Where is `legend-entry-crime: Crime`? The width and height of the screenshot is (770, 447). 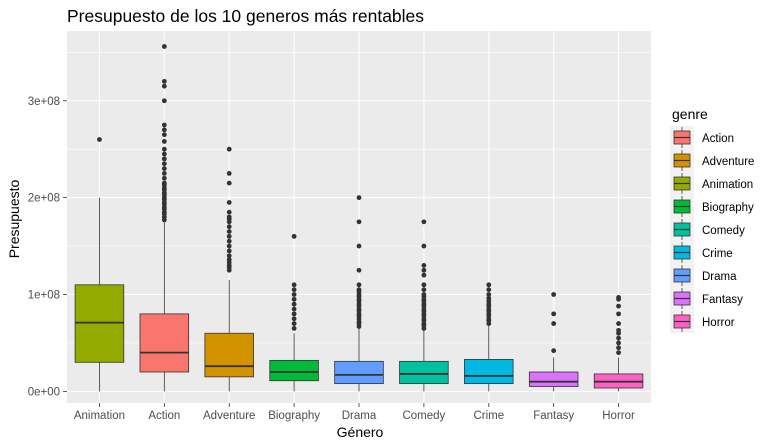
legend-entry-crime: Crime is located at coordinates (701, 252).